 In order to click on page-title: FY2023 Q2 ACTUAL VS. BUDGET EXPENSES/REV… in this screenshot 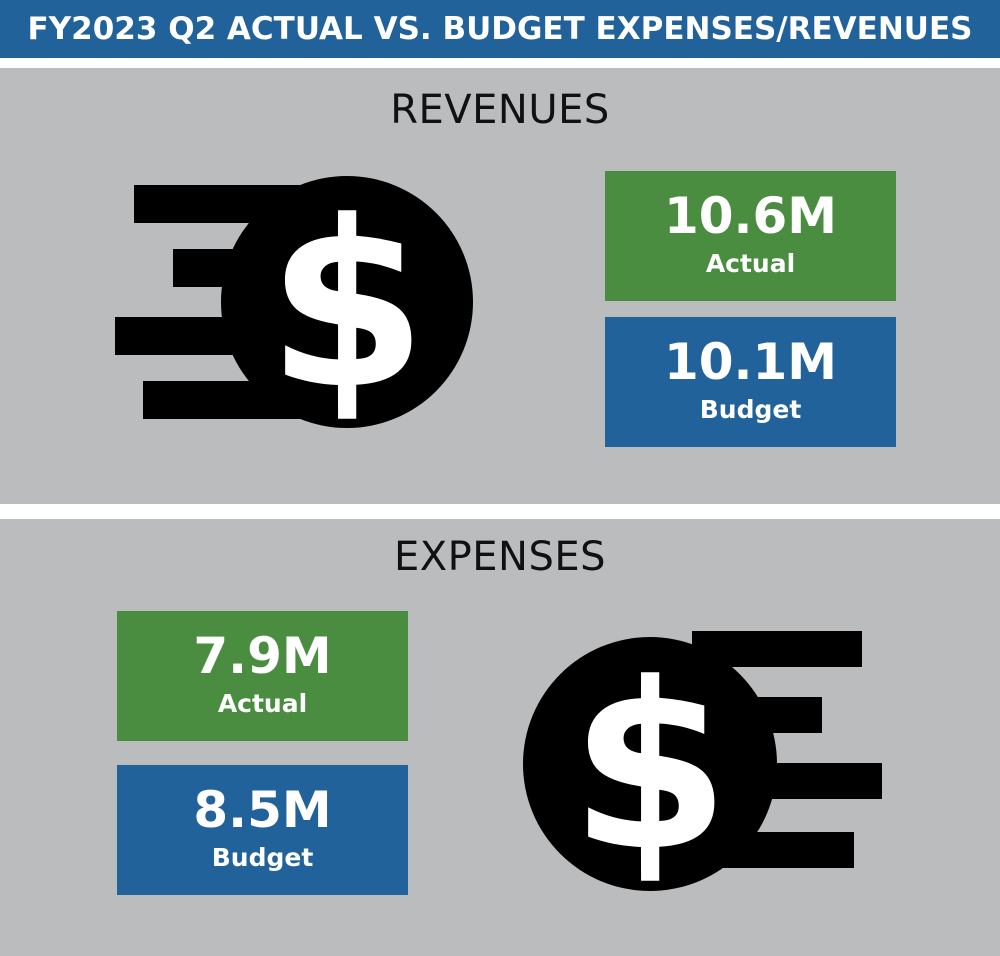, I will do `click(500, 29)`.